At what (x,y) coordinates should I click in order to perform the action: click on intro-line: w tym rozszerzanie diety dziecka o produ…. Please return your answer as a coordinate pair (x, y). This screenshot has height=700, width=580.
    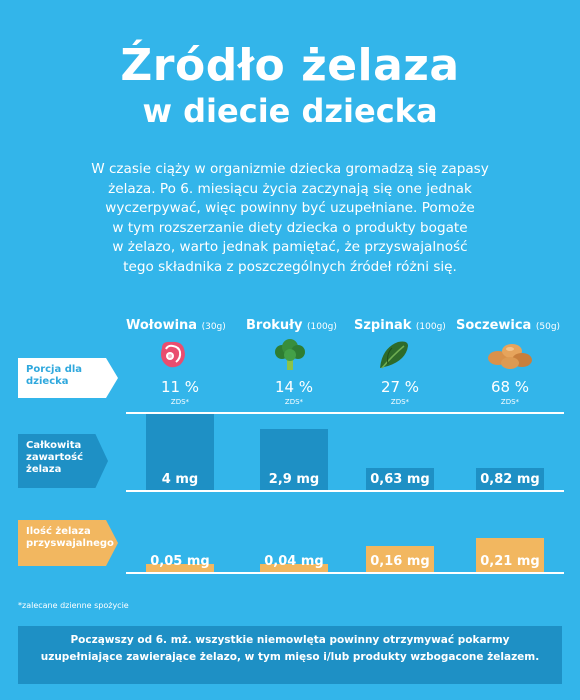
    Looking at the image, I should click on (290, 227).